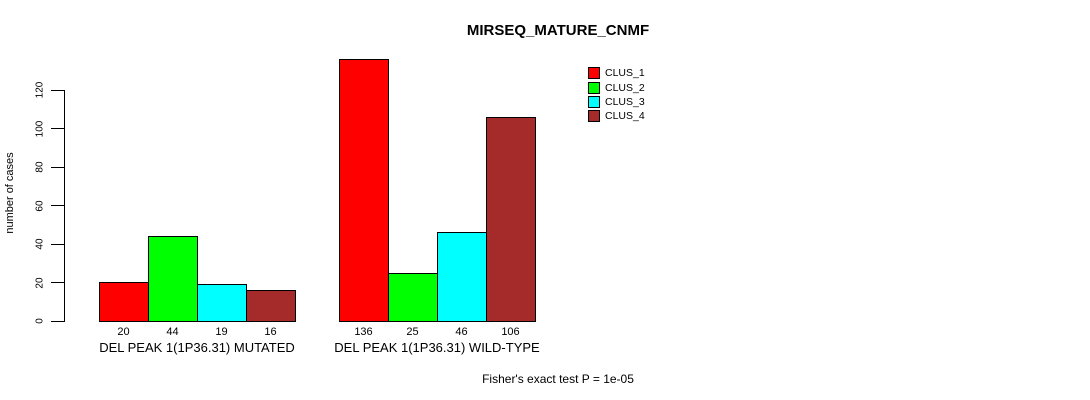 The height and width of the screenshot is (400, 1090). Describe the element at coordinates (625, 73) in the screenshot. I see `legend-label: CLUS_1` at that location.